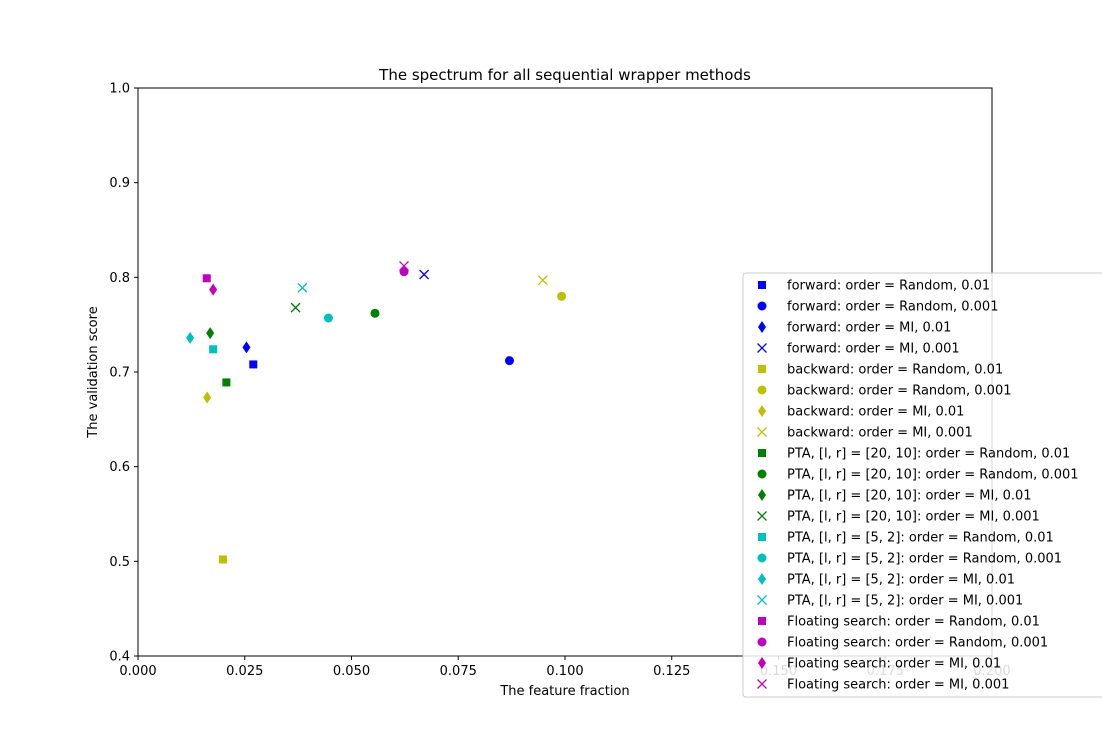 This screenshot has width=1102, height=736. Describe the element at coordinates (899, 391) in the screenshot. I see `legend-entry-label: backward: order = Random, 0.001` at that location.